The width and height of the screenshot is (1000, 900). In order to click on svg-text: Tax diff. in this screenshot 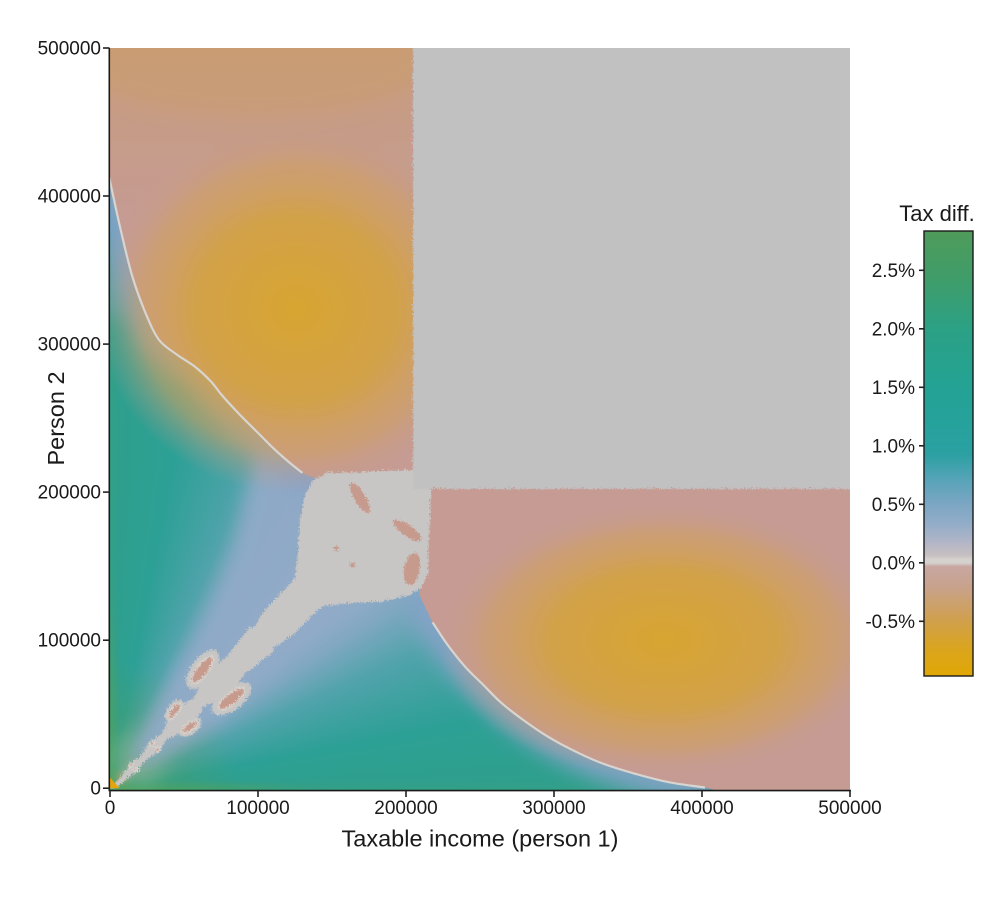, I will do `click(936, 213)`.